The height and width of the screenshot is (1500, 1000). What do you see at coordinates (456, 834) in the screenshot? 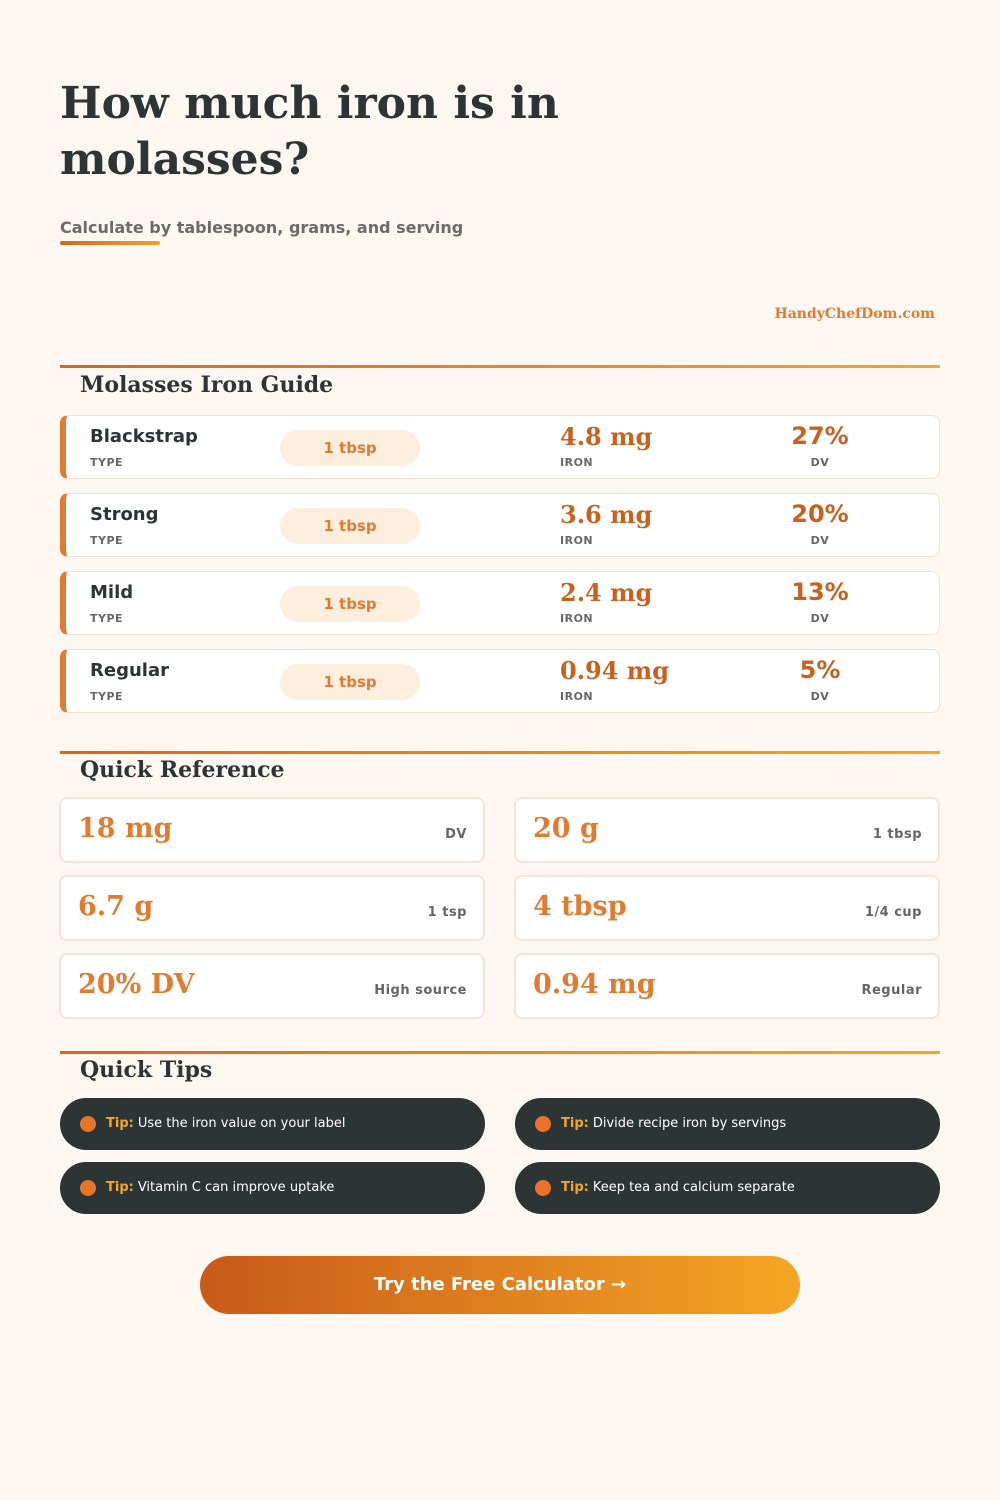
I see `reference-label: DV` at bounding box center [456, 834].